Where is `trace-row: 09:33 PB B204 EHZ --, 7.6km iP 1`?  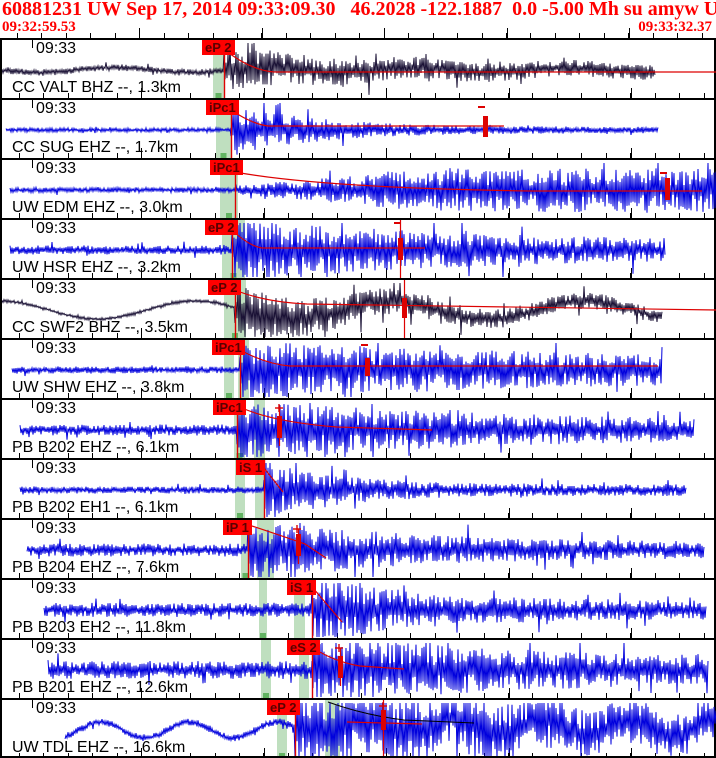 trace-row: 09:33 PB B204 EHZ --, 7.6km iP 1 is located at coordinates (358, 548).